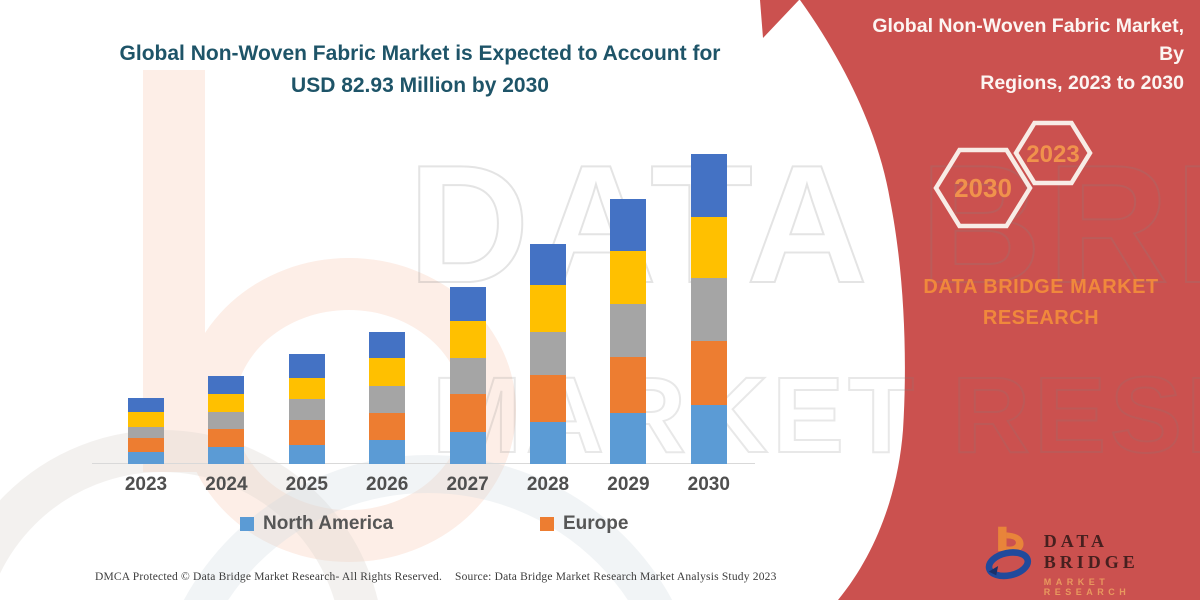 The width and height of the screenshot is (1200, 600). I want to click on bar-2025-segment-unlabeled-region-gray-, so click(306, 409).